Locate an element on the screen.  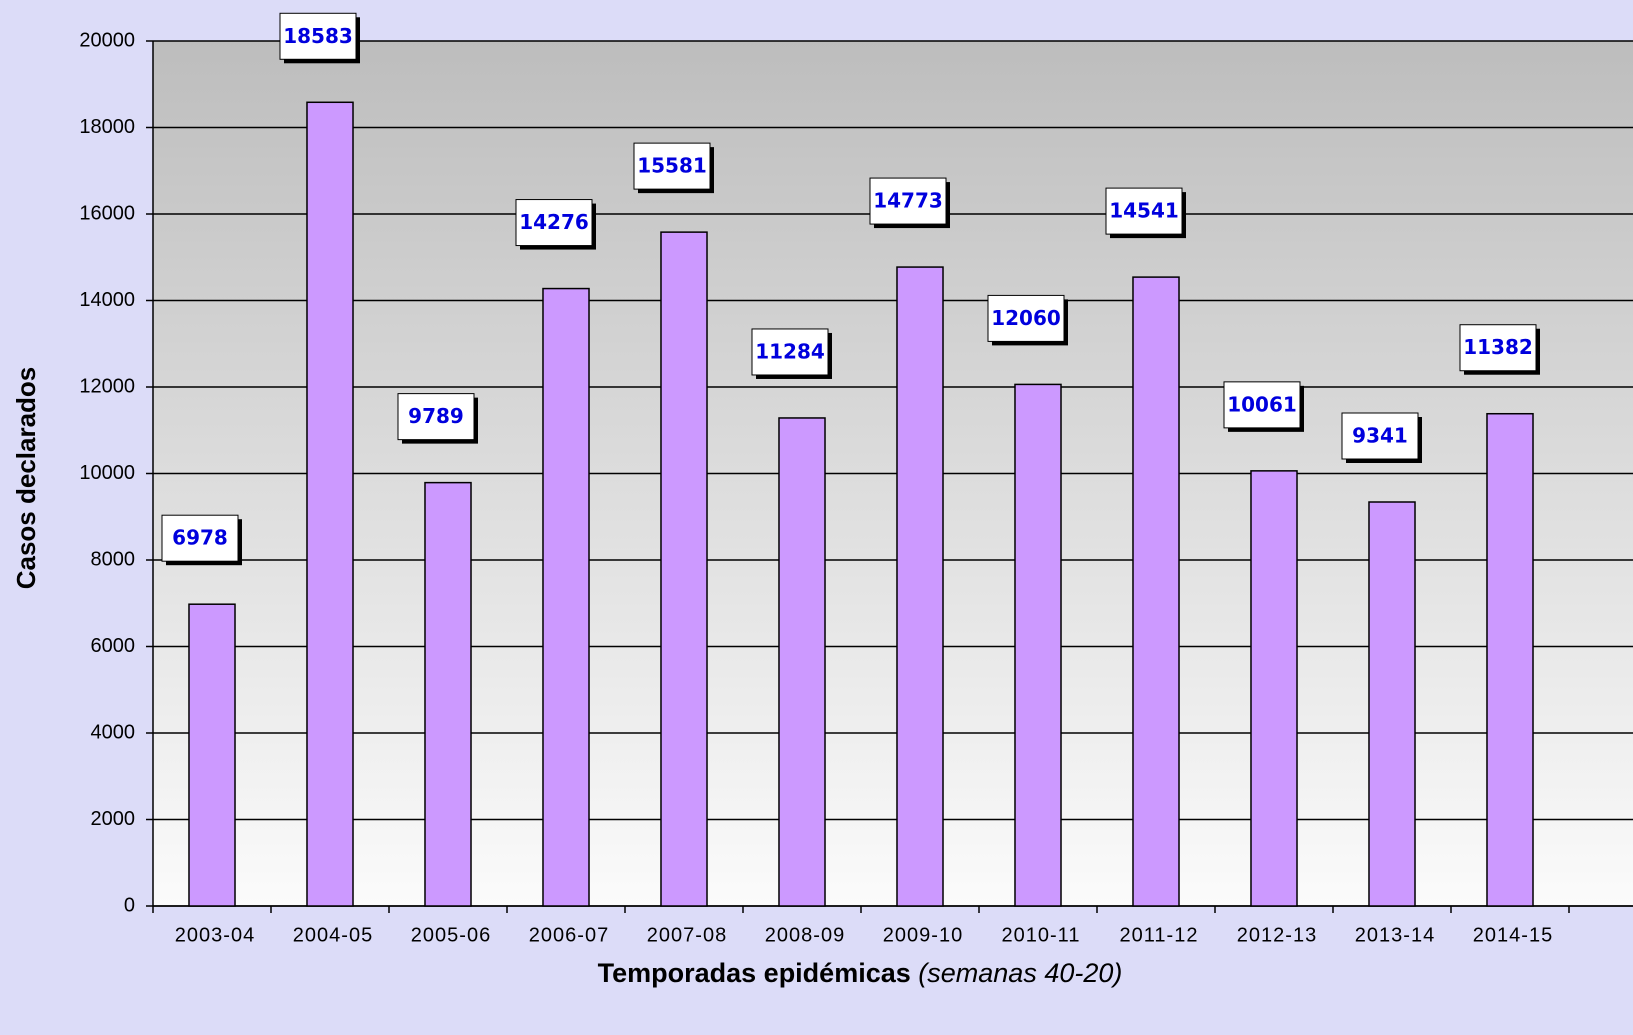
value-label: 18583 is located at coordinates (318, 36).